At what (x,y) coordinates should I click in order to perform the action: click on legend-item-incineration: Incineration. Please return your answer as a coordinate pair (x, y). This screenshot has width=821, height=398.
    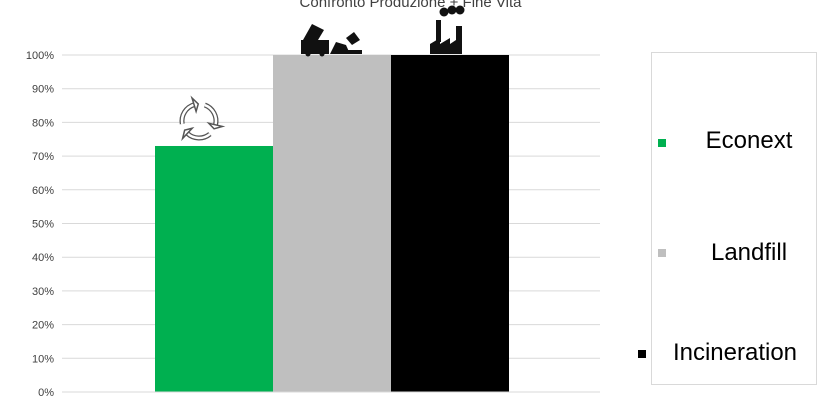
    Looking at the image, I should click on (728, 361).